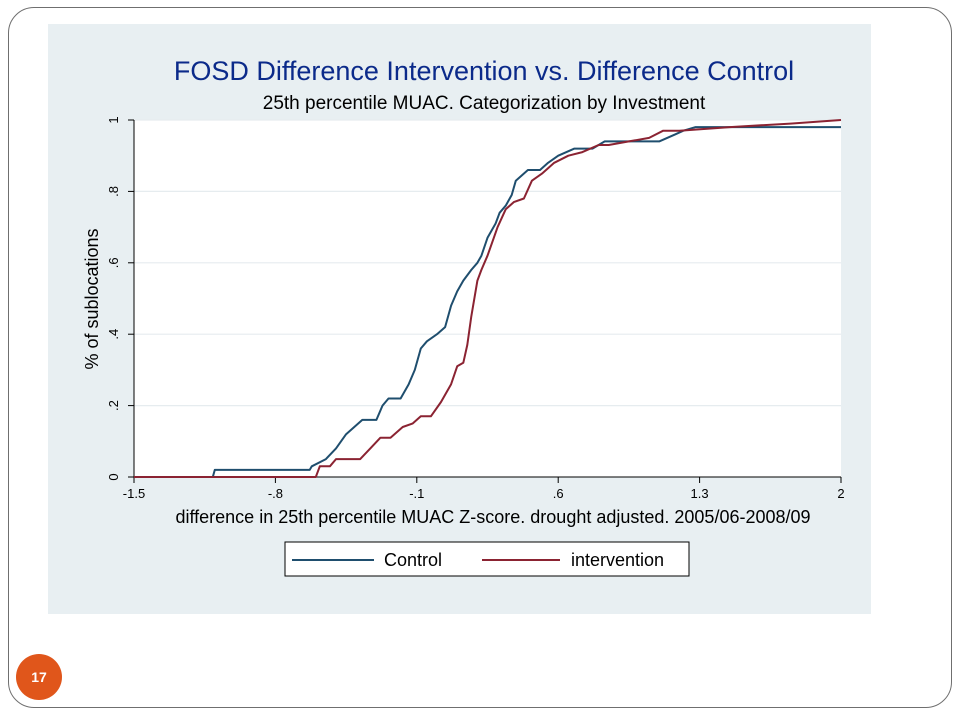 This screenshot has width=960, height=720. Describe the element at coordinates (113, 191) in the screenshot. I see `y-tick-label-4: .8` at that location.